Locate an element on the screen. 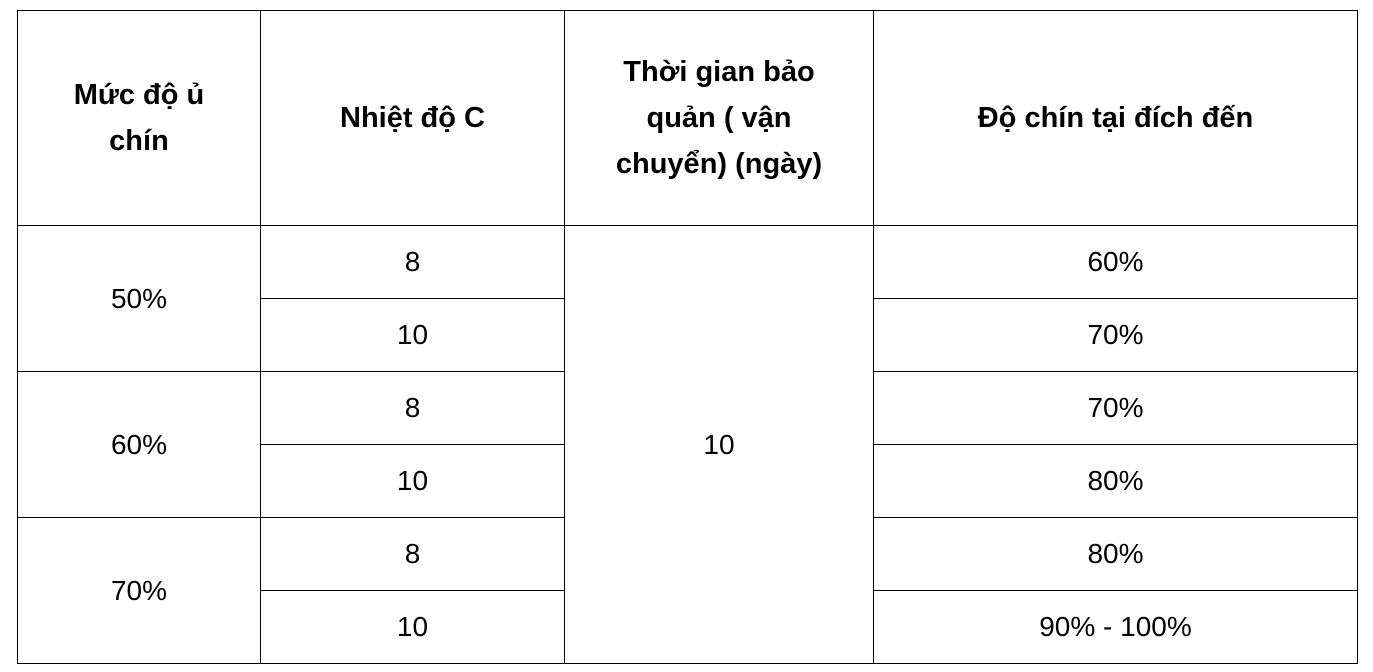 The height and width of the screenshot is (672, 1373). table-row: 10 80% is located at coordinates (688, 481).